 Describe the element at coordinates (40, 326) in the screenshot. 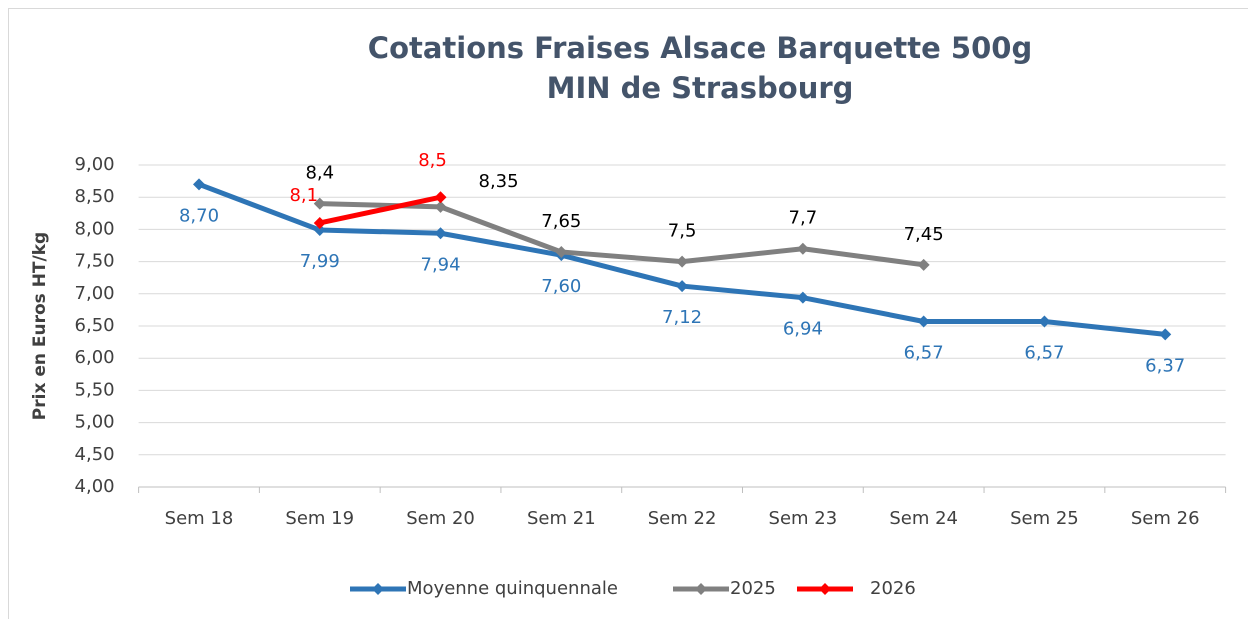

I see `y-axis-label: Prix en Euros HT/kg` at that location.